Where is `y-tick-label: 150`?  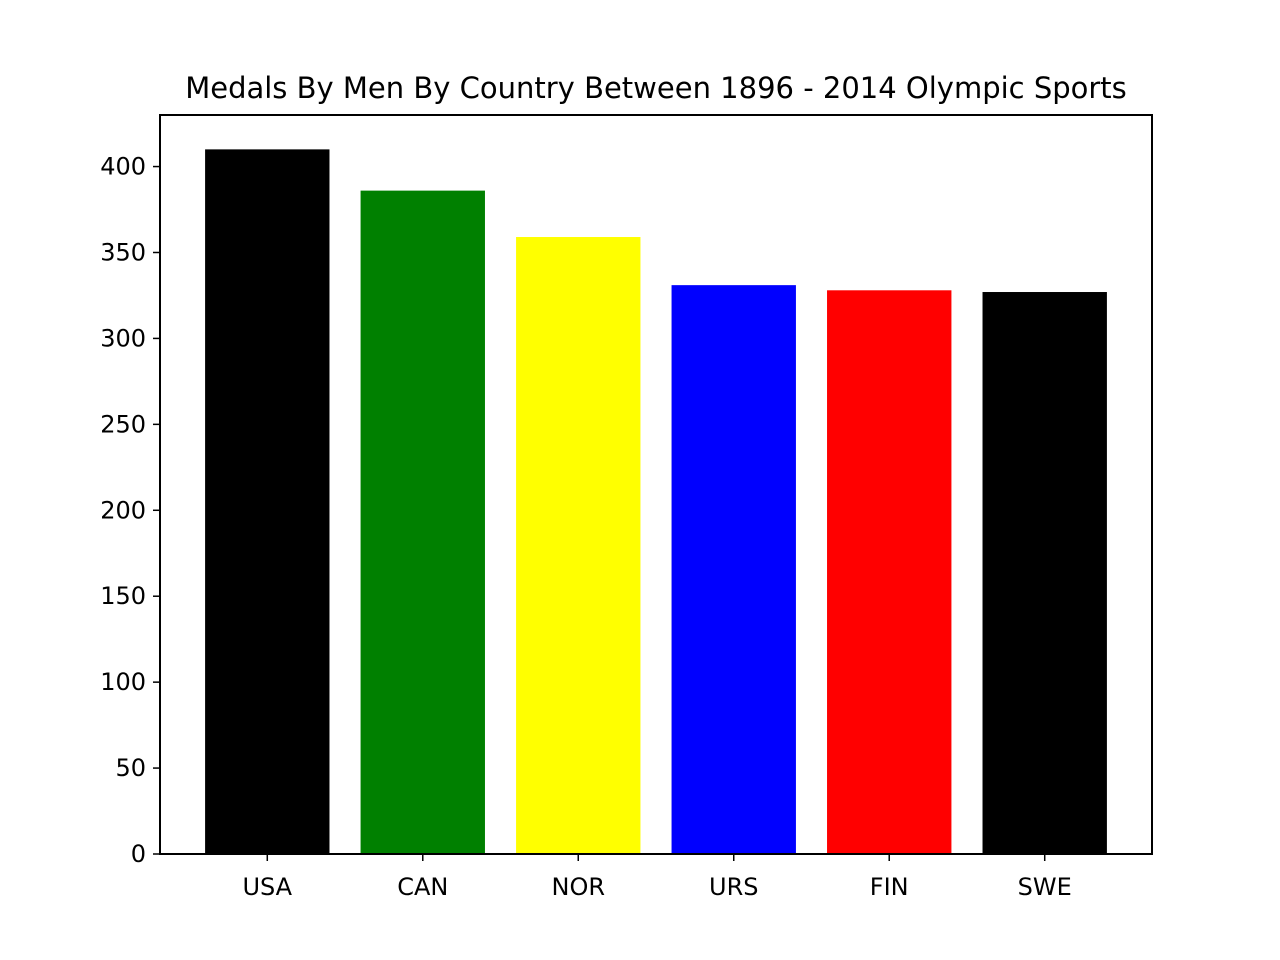 y-tick-label: 150 is located at coordinates (123, 596).